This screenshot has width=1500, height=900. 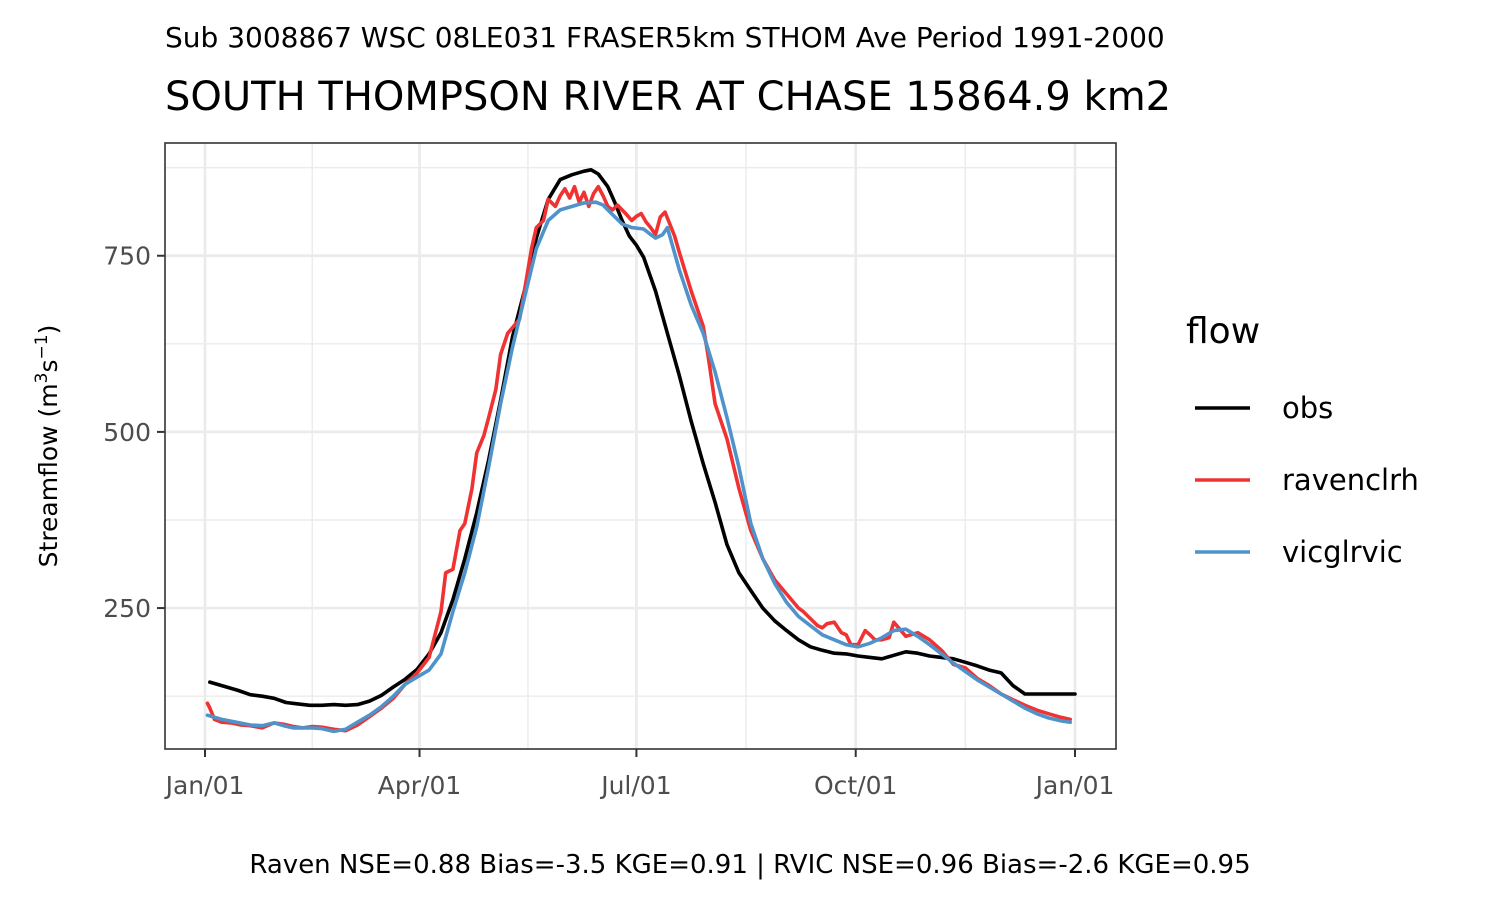 I want to click on x-tick-label: Apr/01, so click(x=419, y=785).